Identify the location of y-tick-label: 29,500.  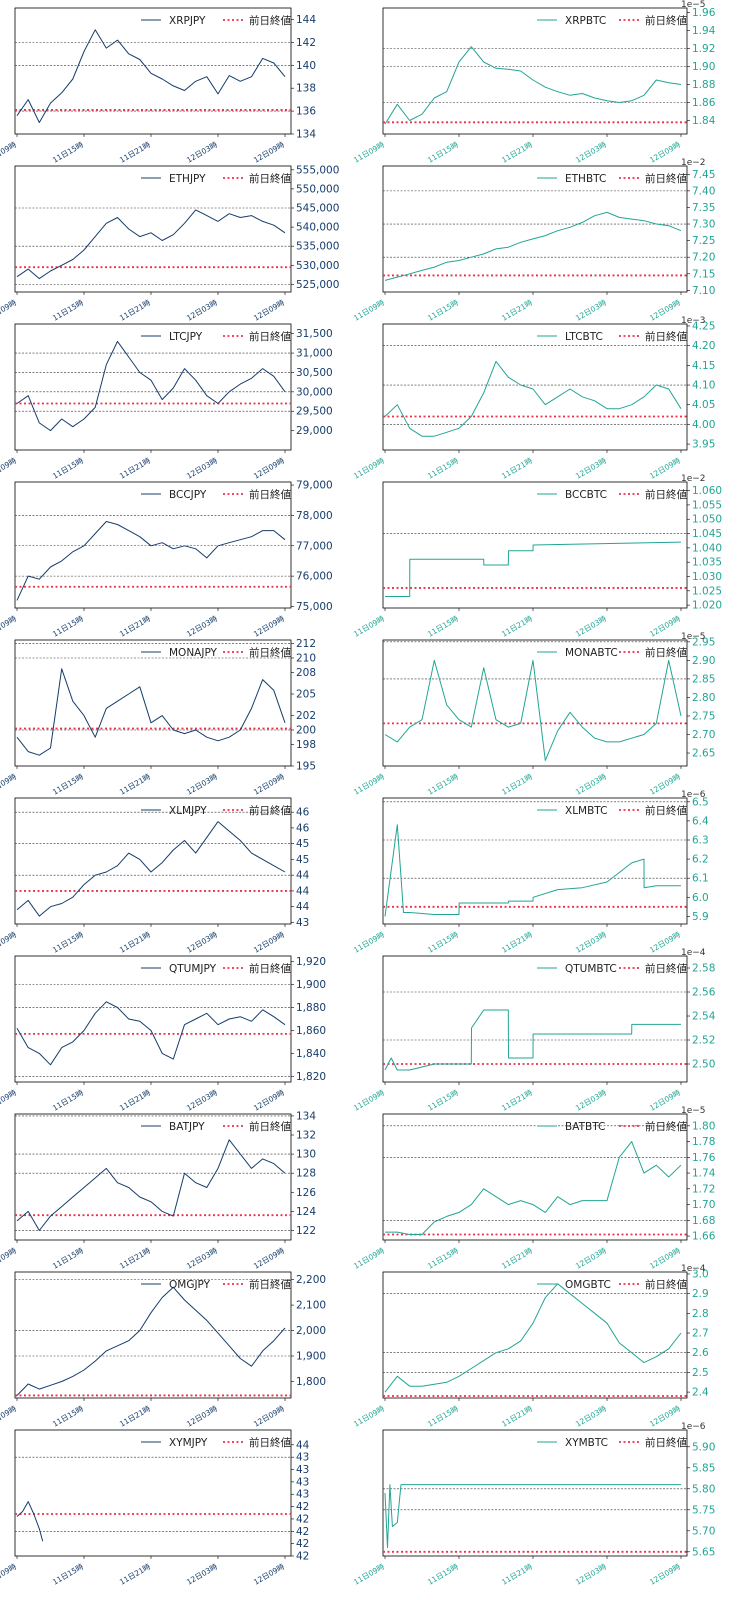
(314, 412).